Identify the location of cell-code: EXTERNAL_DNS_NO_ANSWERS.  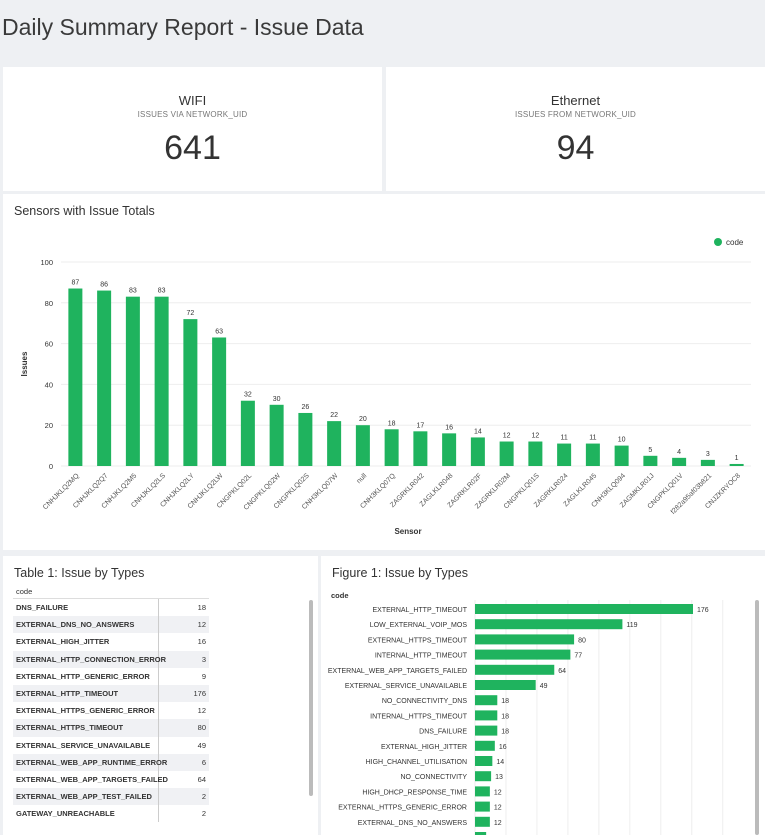
(87, 625).